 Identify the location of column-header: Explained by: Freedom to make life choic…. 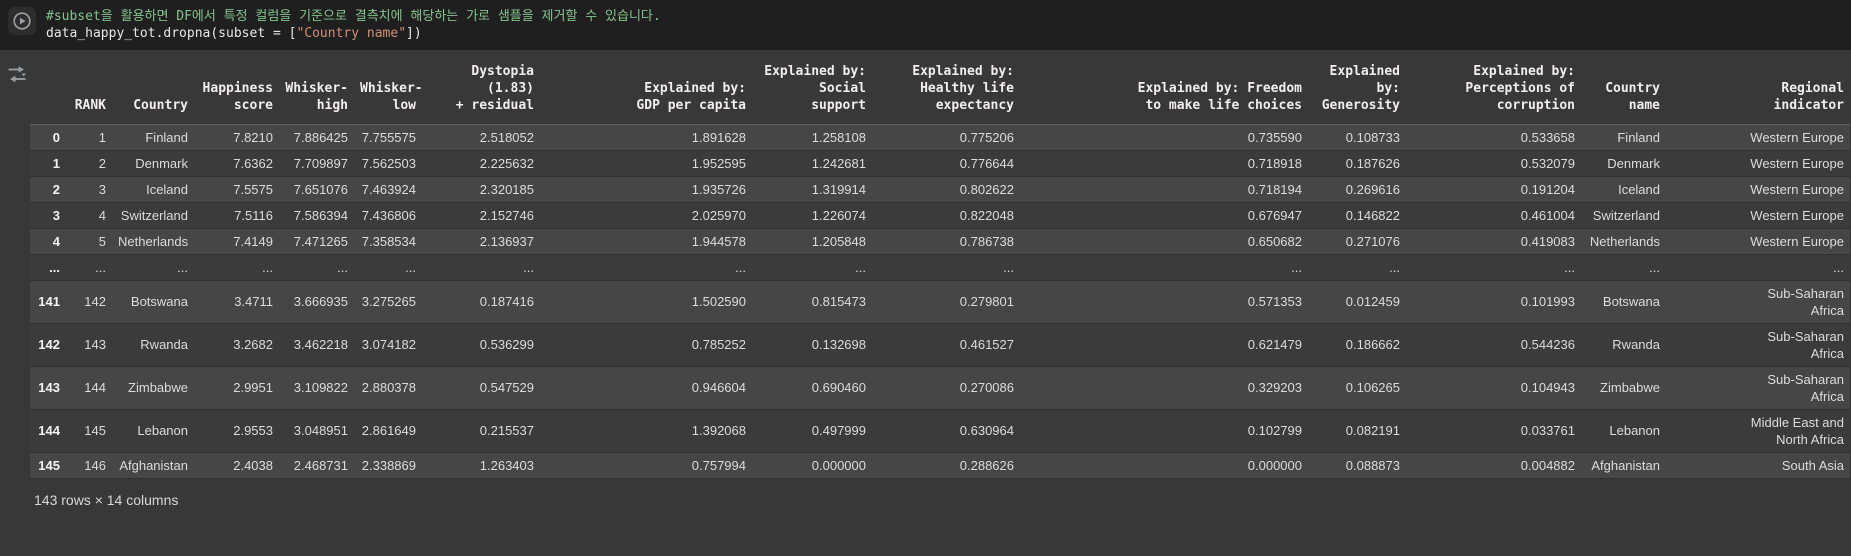
(1164, 91).